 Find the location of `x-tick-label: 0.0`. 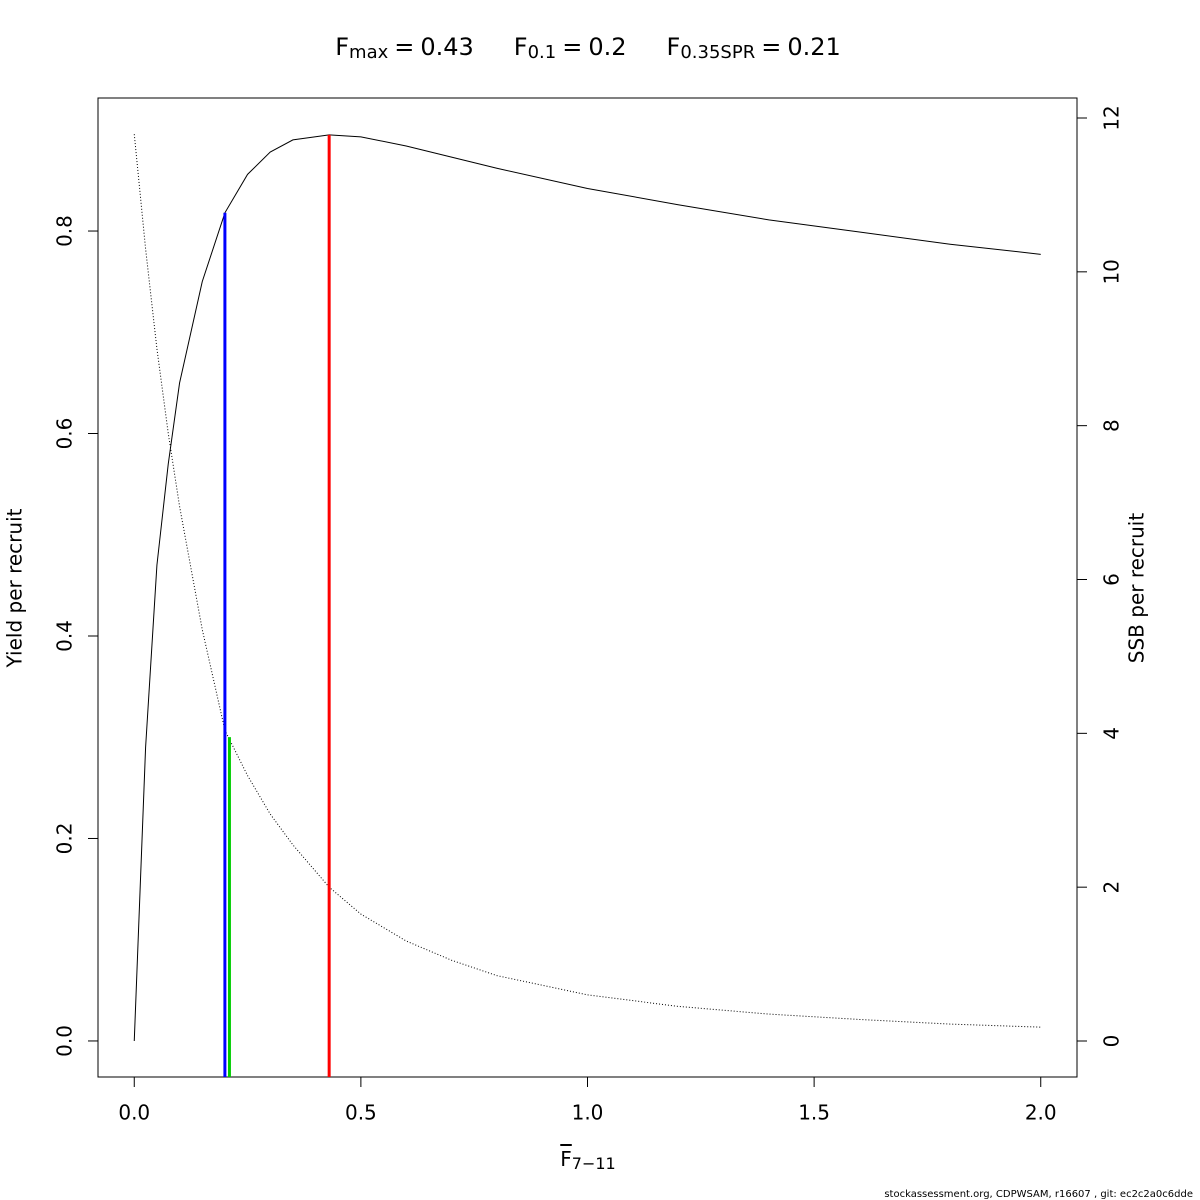

x-tick-label: 0.0 is located at coordinates (134, 1113).